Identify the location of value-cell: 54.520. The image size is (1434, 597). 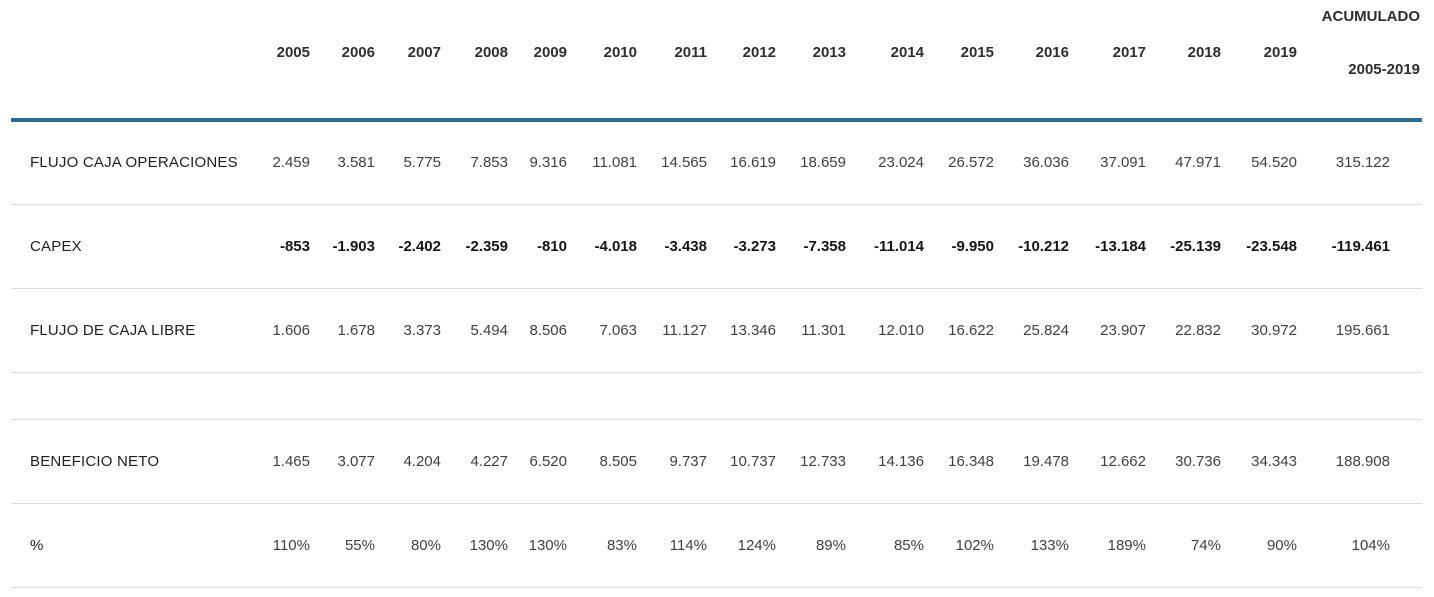
(1274, 163).